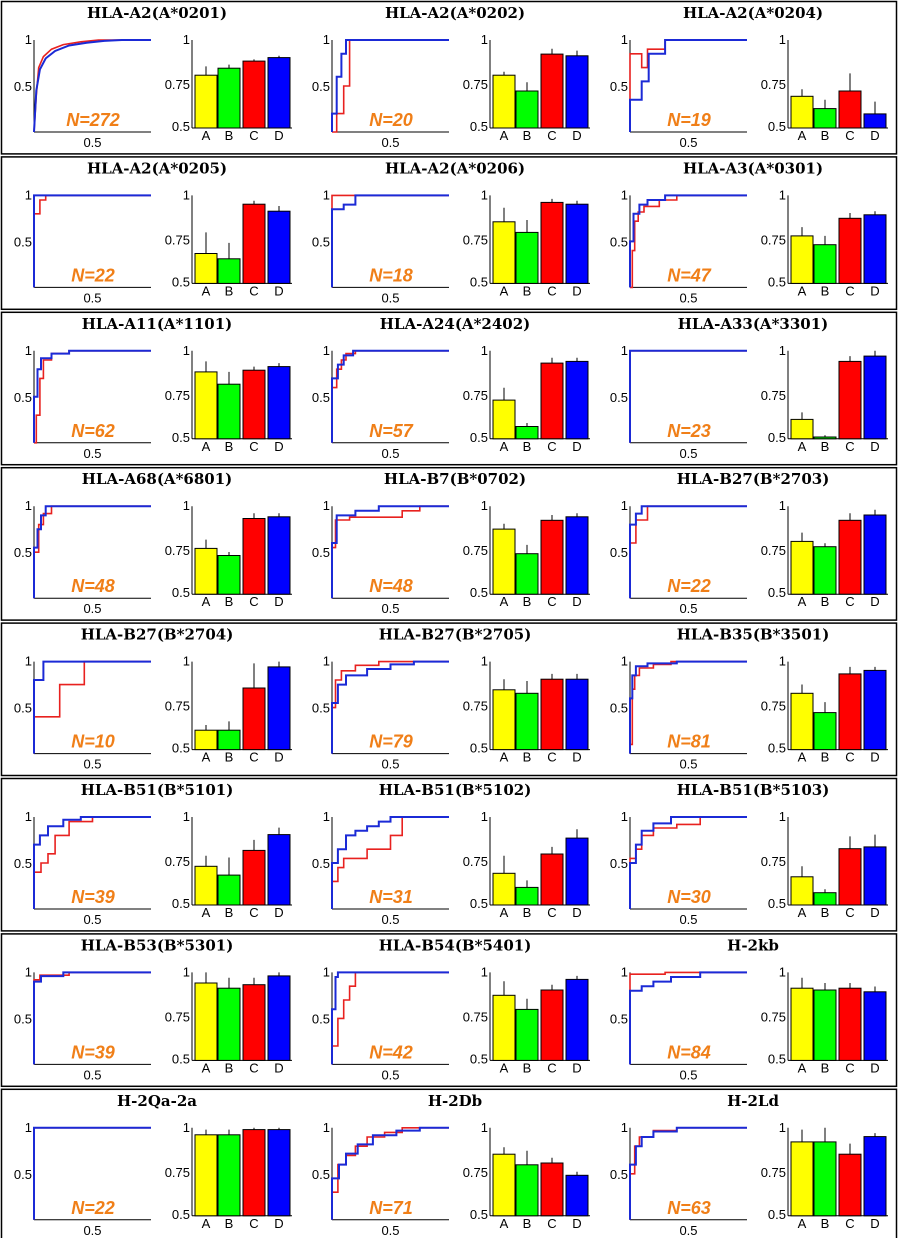 The image size is (898, 1238). What do you see at coordinates (455, 479) in the screenshot?
I see `panel-title: HLA-B7(B*0702)` at bounding box center [455, 479].